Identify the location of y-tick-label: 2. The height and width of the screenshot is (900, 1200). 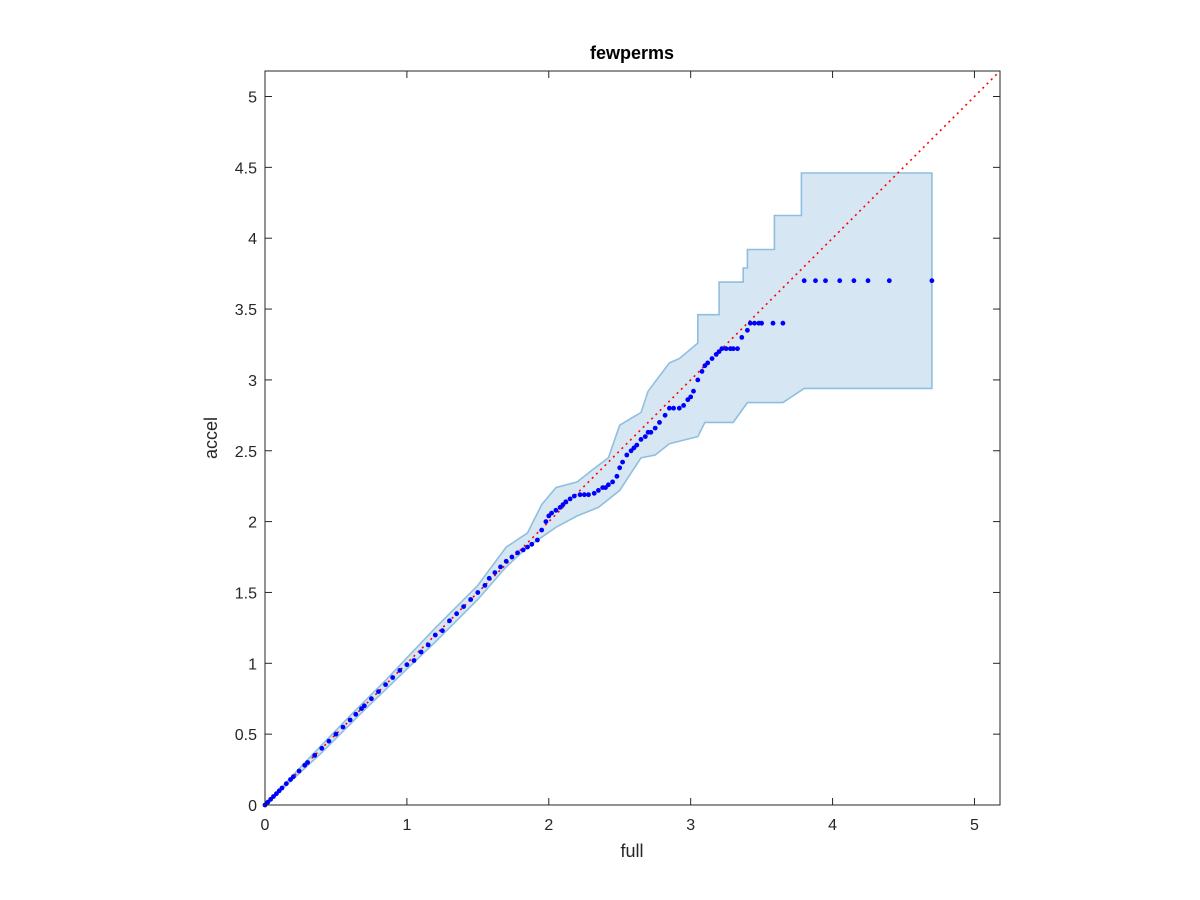
(252, 523).